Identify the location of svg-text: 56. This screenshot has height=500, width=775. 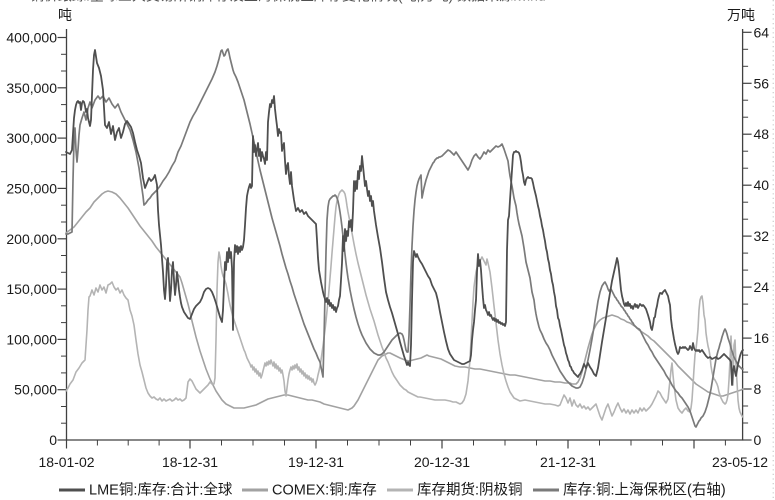
(762, 83).